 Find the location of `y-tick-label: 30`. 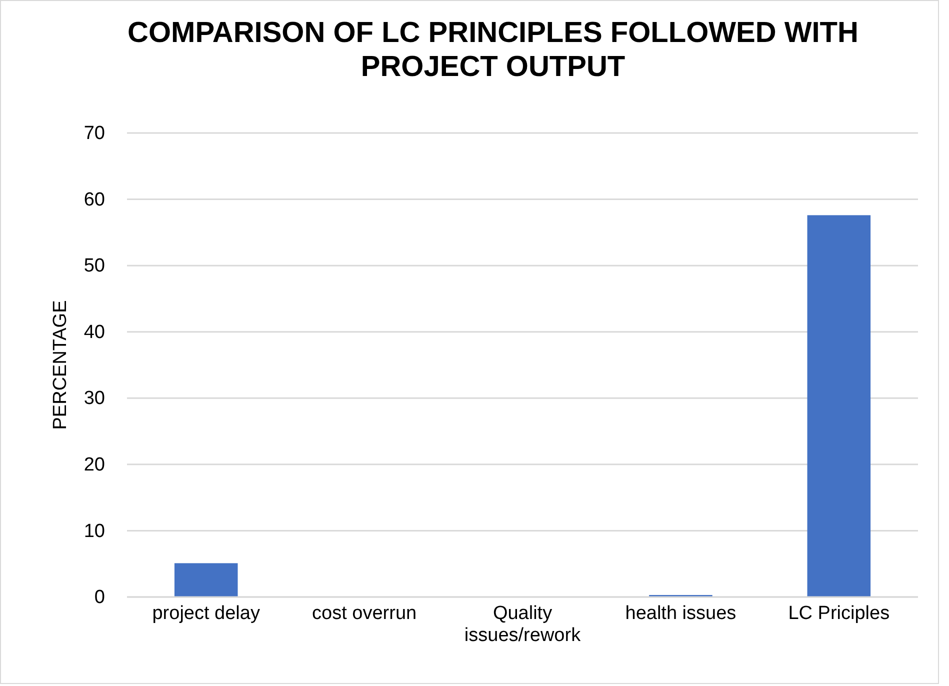

y-tick-label: 30 is located at coordinates (94, 399).